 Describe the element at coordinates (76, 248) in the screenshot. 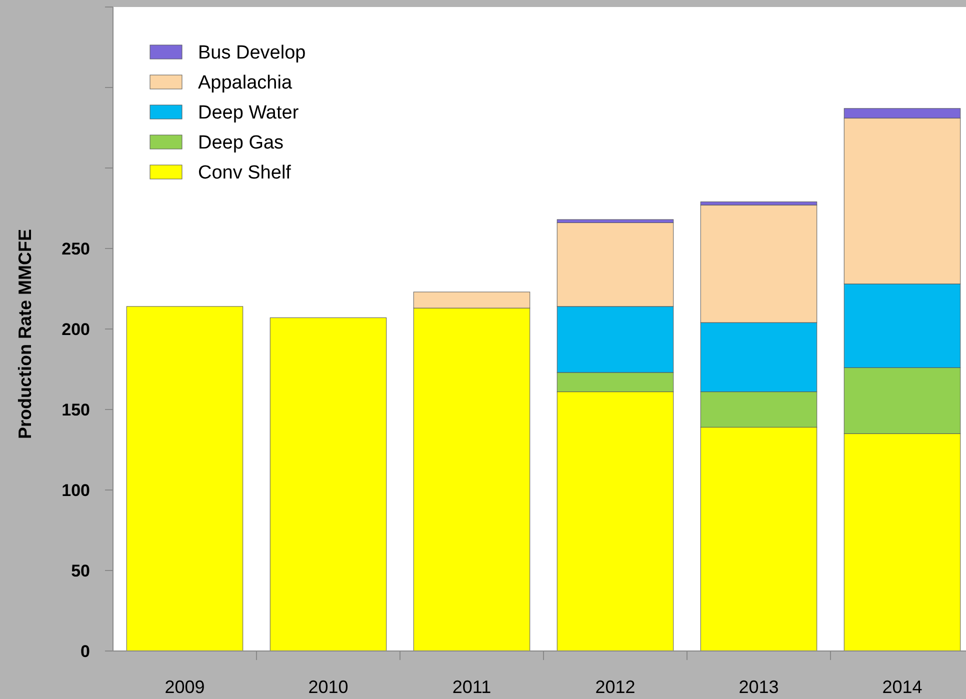

I see `y-tick-label: 250` at that location.